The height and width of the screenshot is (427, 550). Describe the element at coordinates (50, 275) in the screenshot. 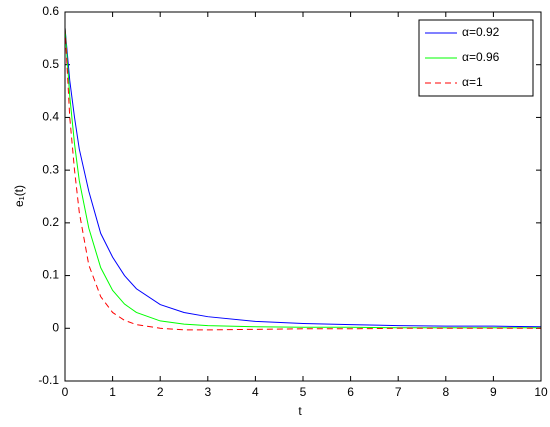

I see `y-tick-label: 0.1` at that location.